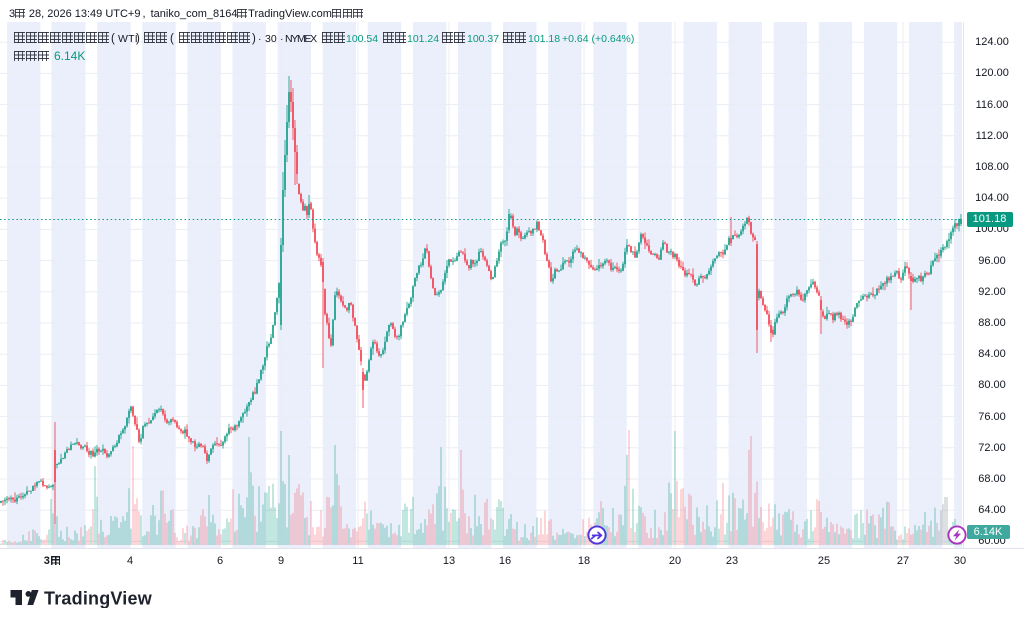  Describe the element at coordinates (98, 599) in the screenshot. I see `svg-text: TradingView` at that location.